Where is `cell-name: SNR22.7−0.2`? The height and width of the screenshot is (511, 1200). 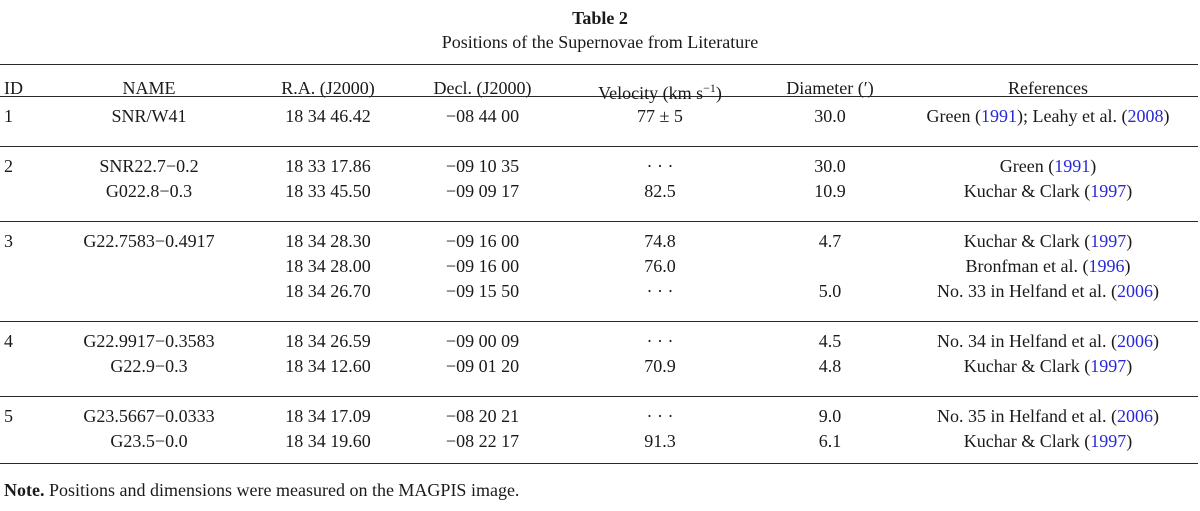
cell-name: SNR22.7−0.2 is located at coordinates (149, 166).